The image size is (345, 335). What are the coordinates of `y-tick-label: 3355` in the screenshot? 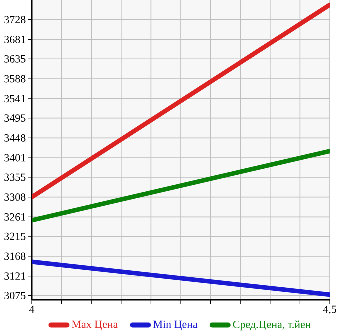 It's located at (15, 178).